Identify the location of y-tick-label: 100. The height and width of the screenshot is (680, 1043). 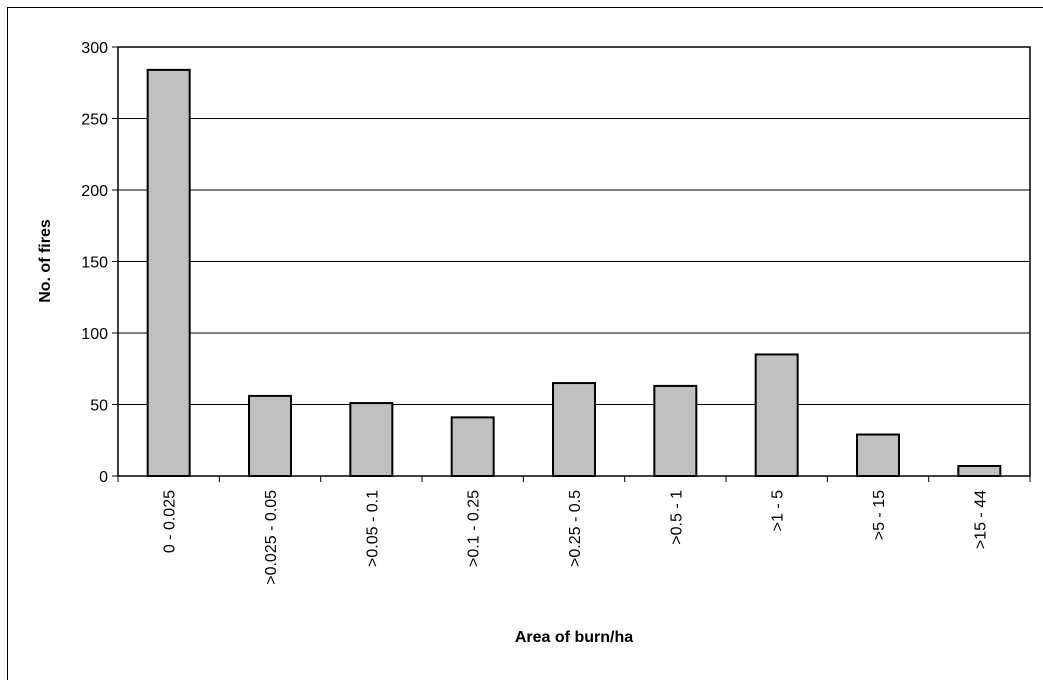
(94, 334).